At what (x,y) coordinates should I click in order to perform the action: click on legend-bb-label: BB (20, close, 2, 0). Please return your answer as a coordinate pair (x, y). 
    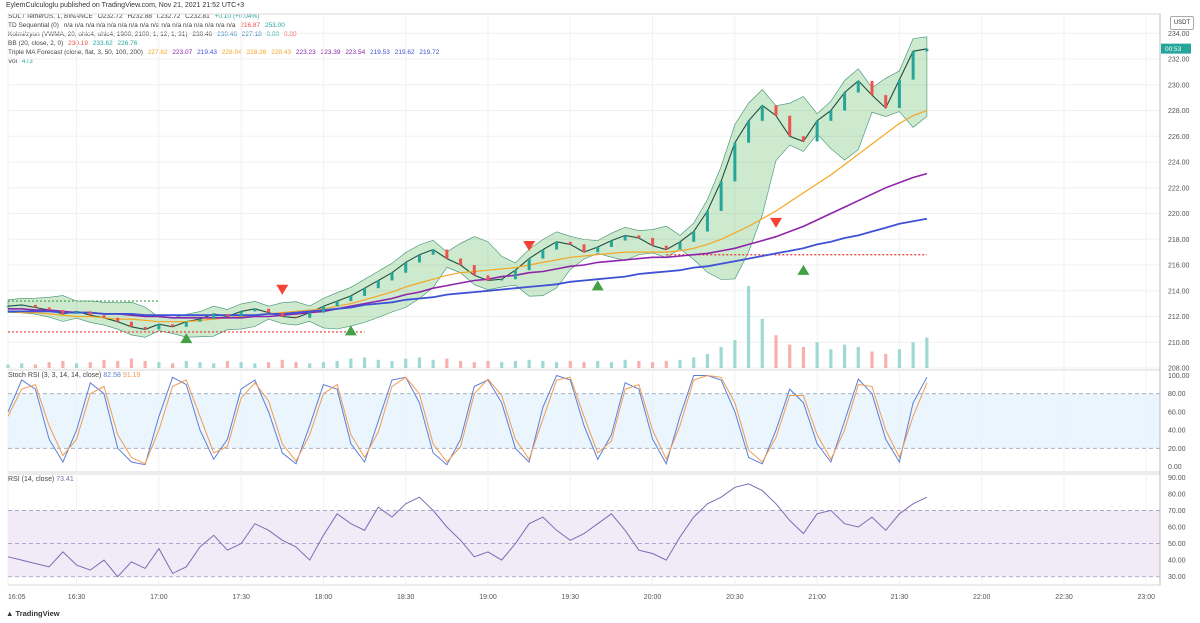
    Looking at the image, I should click on (36, 43).